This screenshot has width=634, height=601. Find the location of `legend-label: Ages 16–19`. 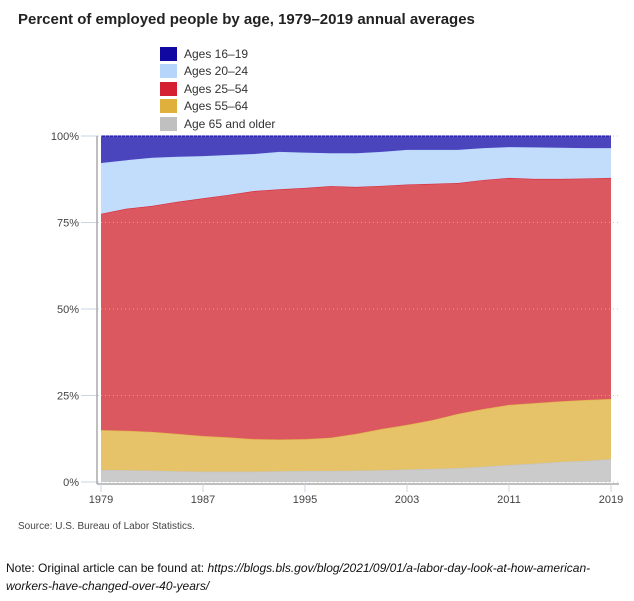

legend-label: Ages 16–19 is located at coordinates (216, 53).